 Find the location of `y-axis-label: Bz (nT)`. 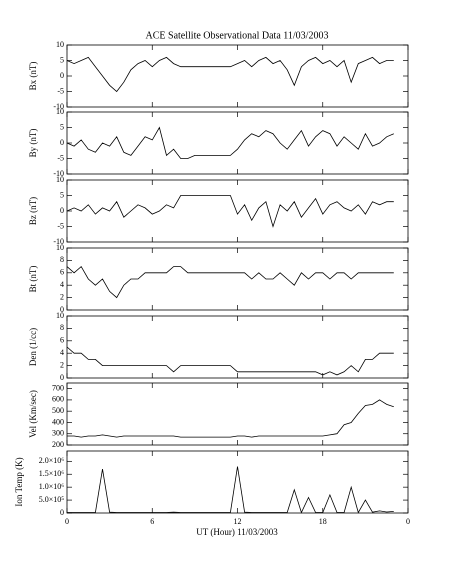

y-axis-label: Bz (nT) is located at coordinates (33, 211).